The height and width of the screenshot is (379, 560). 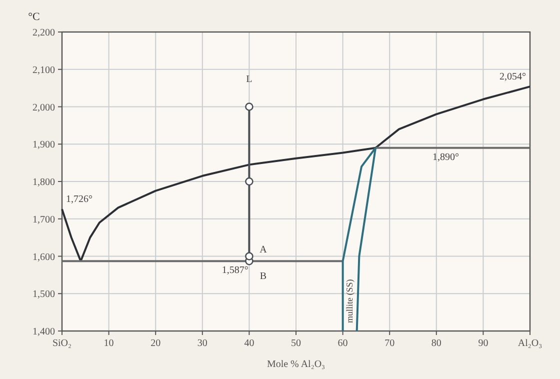 What do you see at coordinates (43, 182) in the screenshot?
I see `y-tick-label: 1,800` at bounding box center [43, 182].